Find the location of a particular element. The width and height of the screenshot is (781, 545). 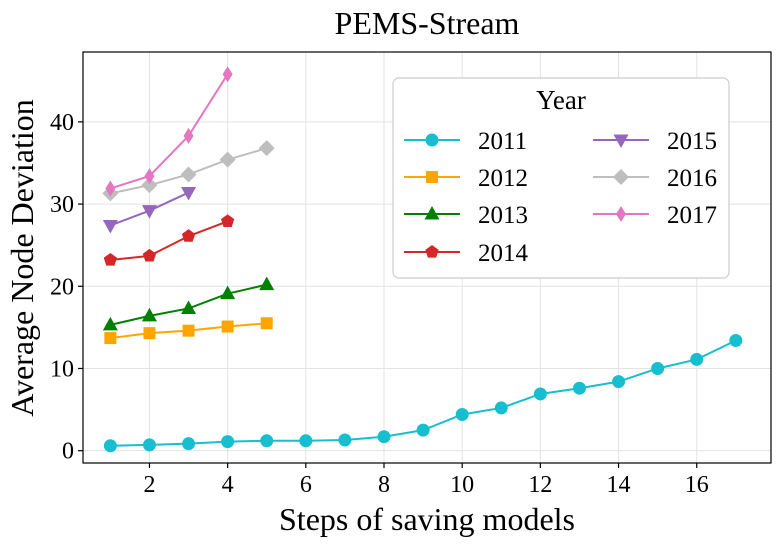

x-tick-label: 14 is located at coordinates (619, 485).